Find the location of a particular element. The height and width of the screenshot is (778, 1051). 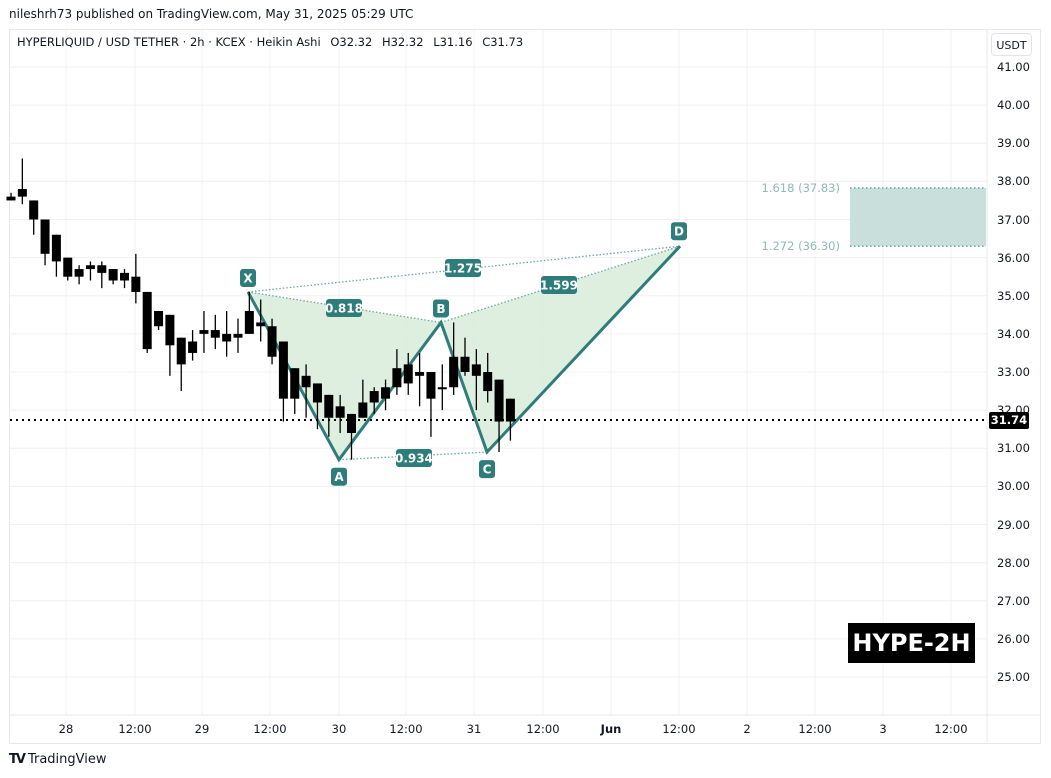

time-tick-label: Jun is located at coordinates (611, 729).